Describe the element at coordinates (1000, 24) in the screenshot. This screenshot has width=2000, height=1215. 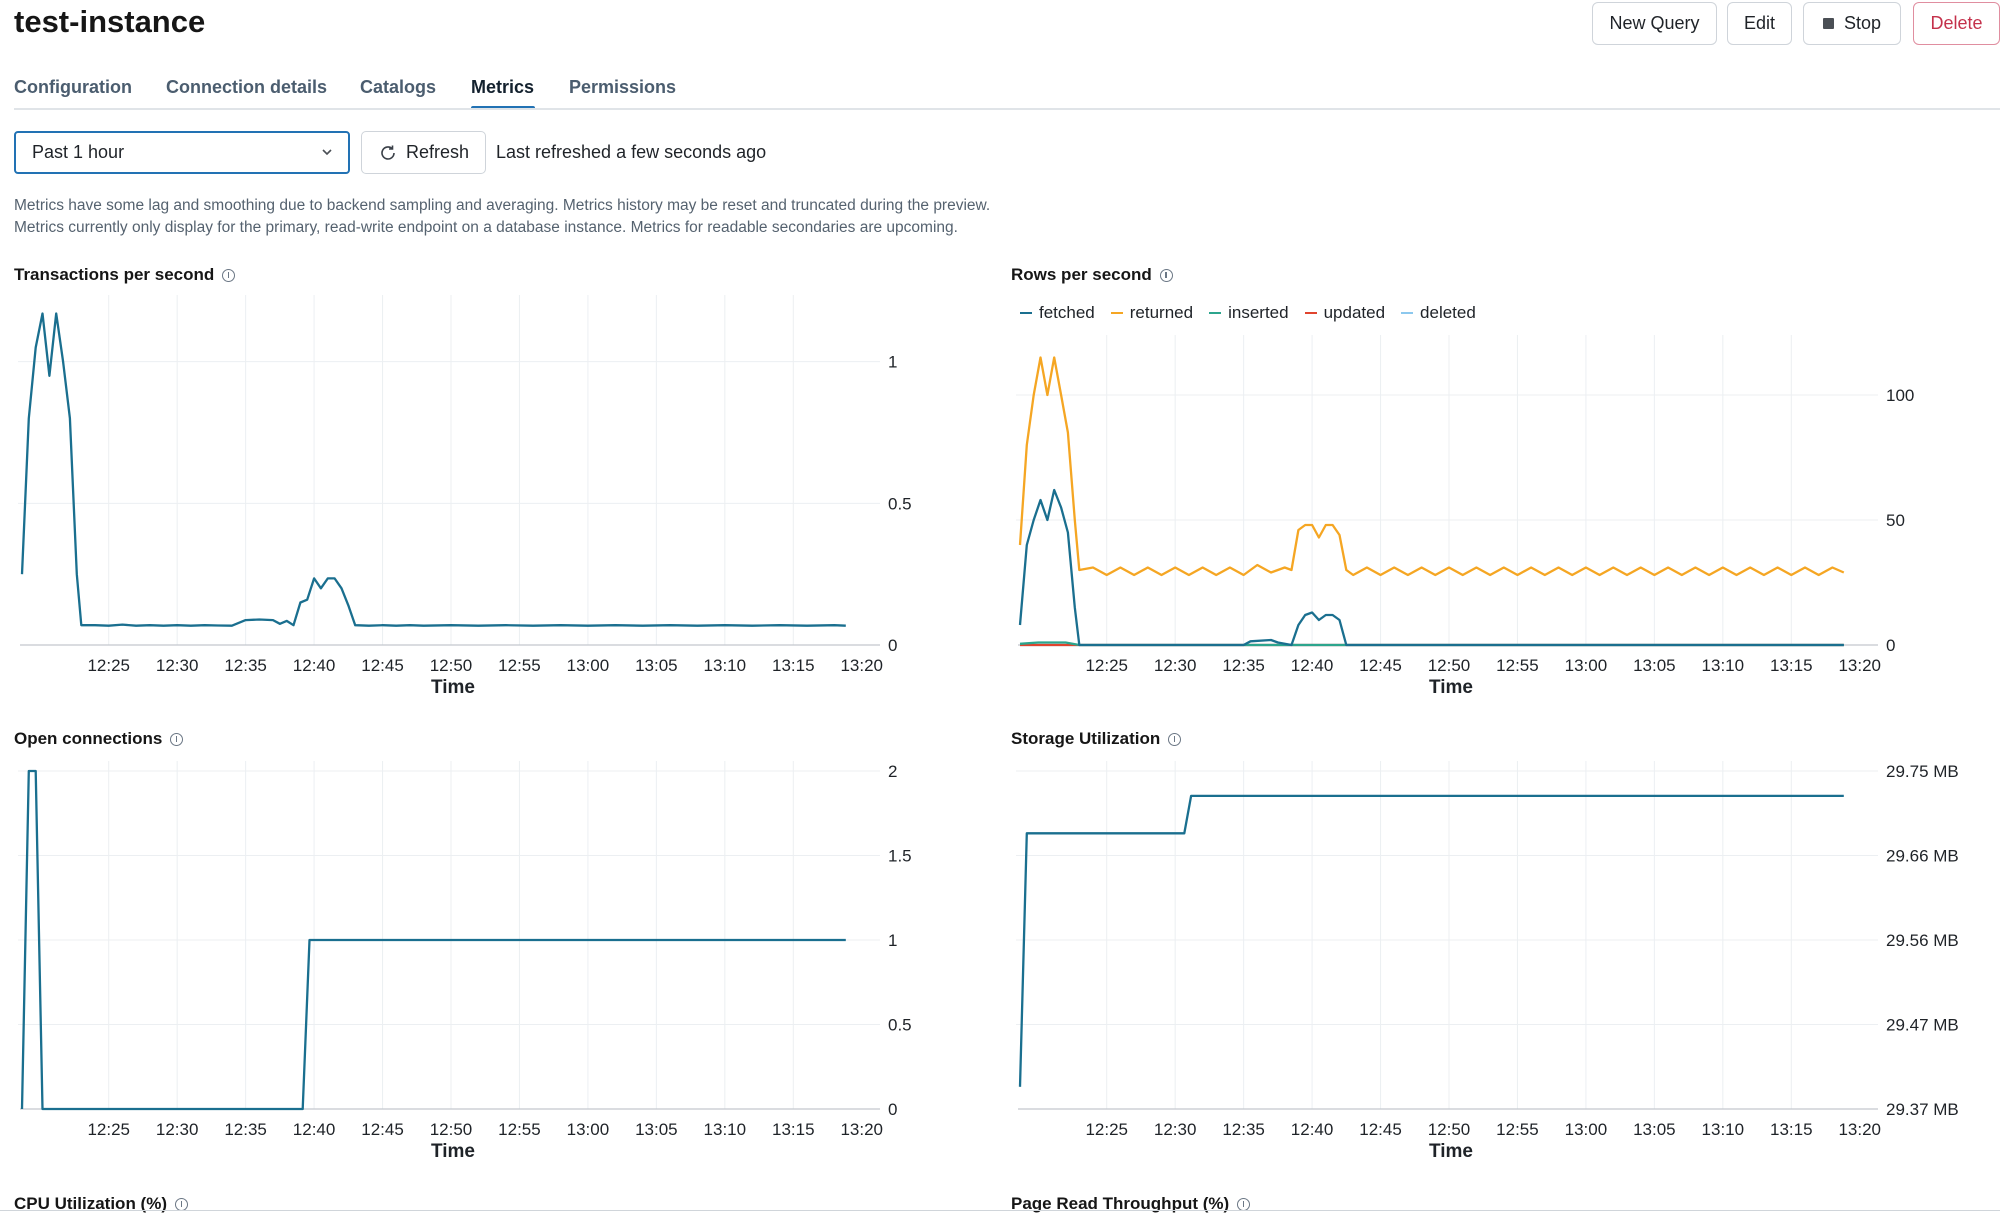
I see `header-actions: New Query Edit Stop Delete` at that location.